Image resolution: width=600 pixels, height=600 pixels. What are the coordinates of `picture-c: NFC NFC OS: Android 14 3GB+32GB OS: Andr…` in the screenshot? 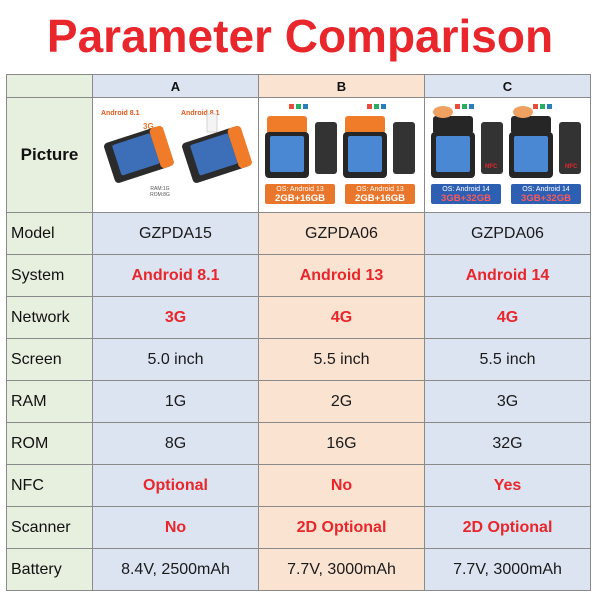 It's located at (507, 155).